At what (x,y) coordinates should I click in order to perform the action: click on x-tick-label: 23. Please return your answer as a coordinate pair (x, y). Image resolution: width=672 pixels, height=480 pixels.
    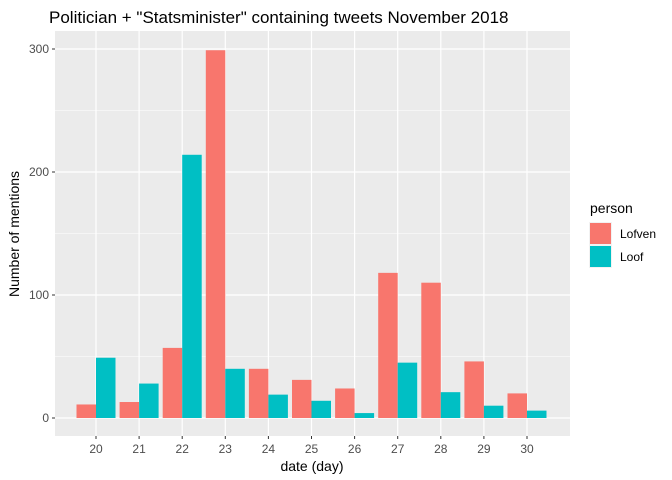
    Looking at the image, I should click on (226, 449).